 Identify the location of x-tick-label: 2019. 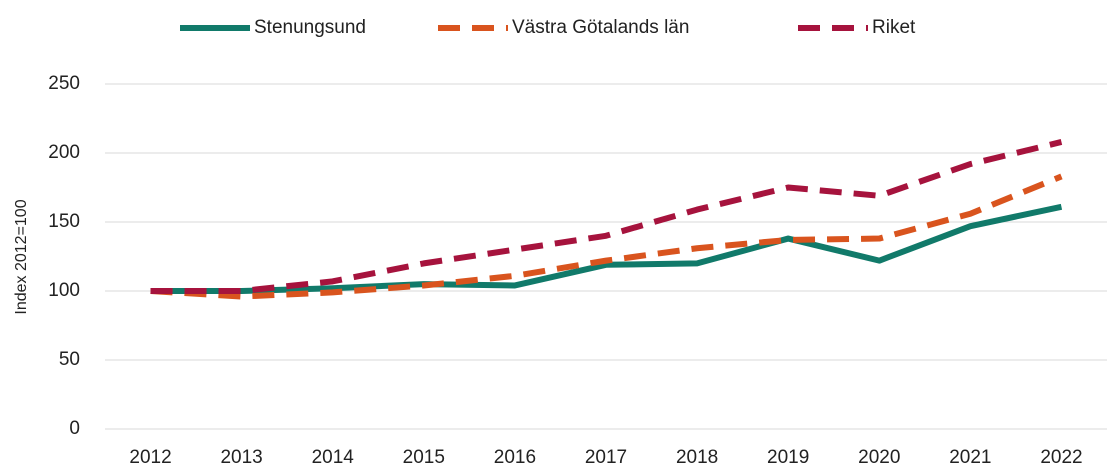
(788, 457).